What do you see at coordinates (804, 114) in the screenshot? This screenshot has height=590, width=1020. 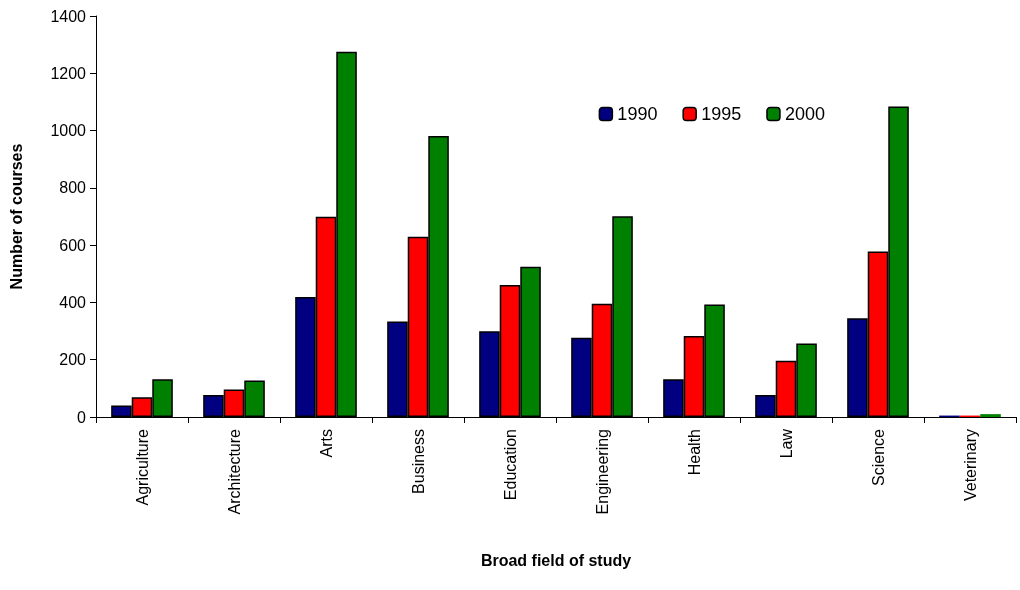 I see `legend-label: 2000` at bounding box center [804, 114].